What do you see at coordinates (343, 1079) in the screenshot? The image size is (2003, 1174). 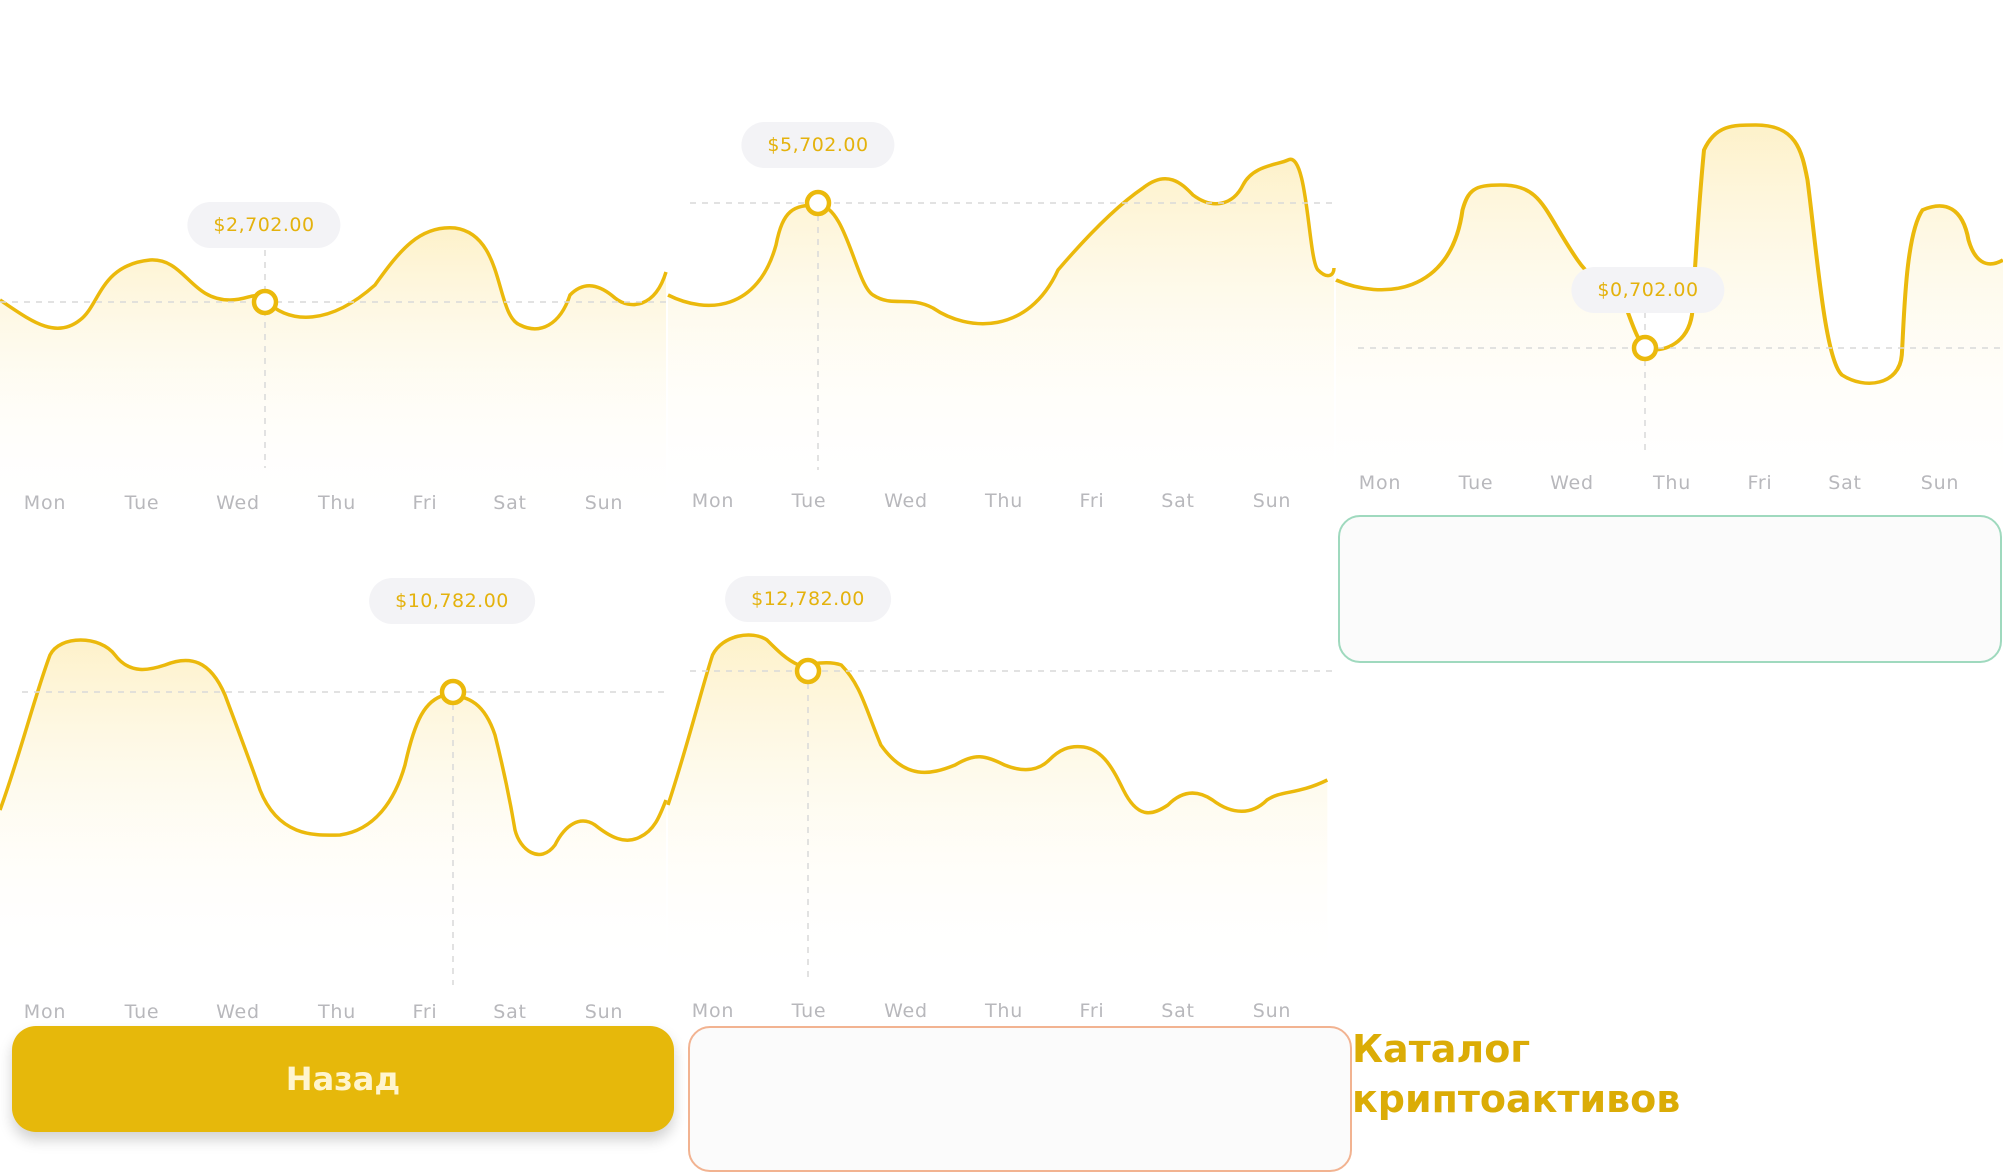 I see `back-button: Назад` at bounding box center [343, 1079].